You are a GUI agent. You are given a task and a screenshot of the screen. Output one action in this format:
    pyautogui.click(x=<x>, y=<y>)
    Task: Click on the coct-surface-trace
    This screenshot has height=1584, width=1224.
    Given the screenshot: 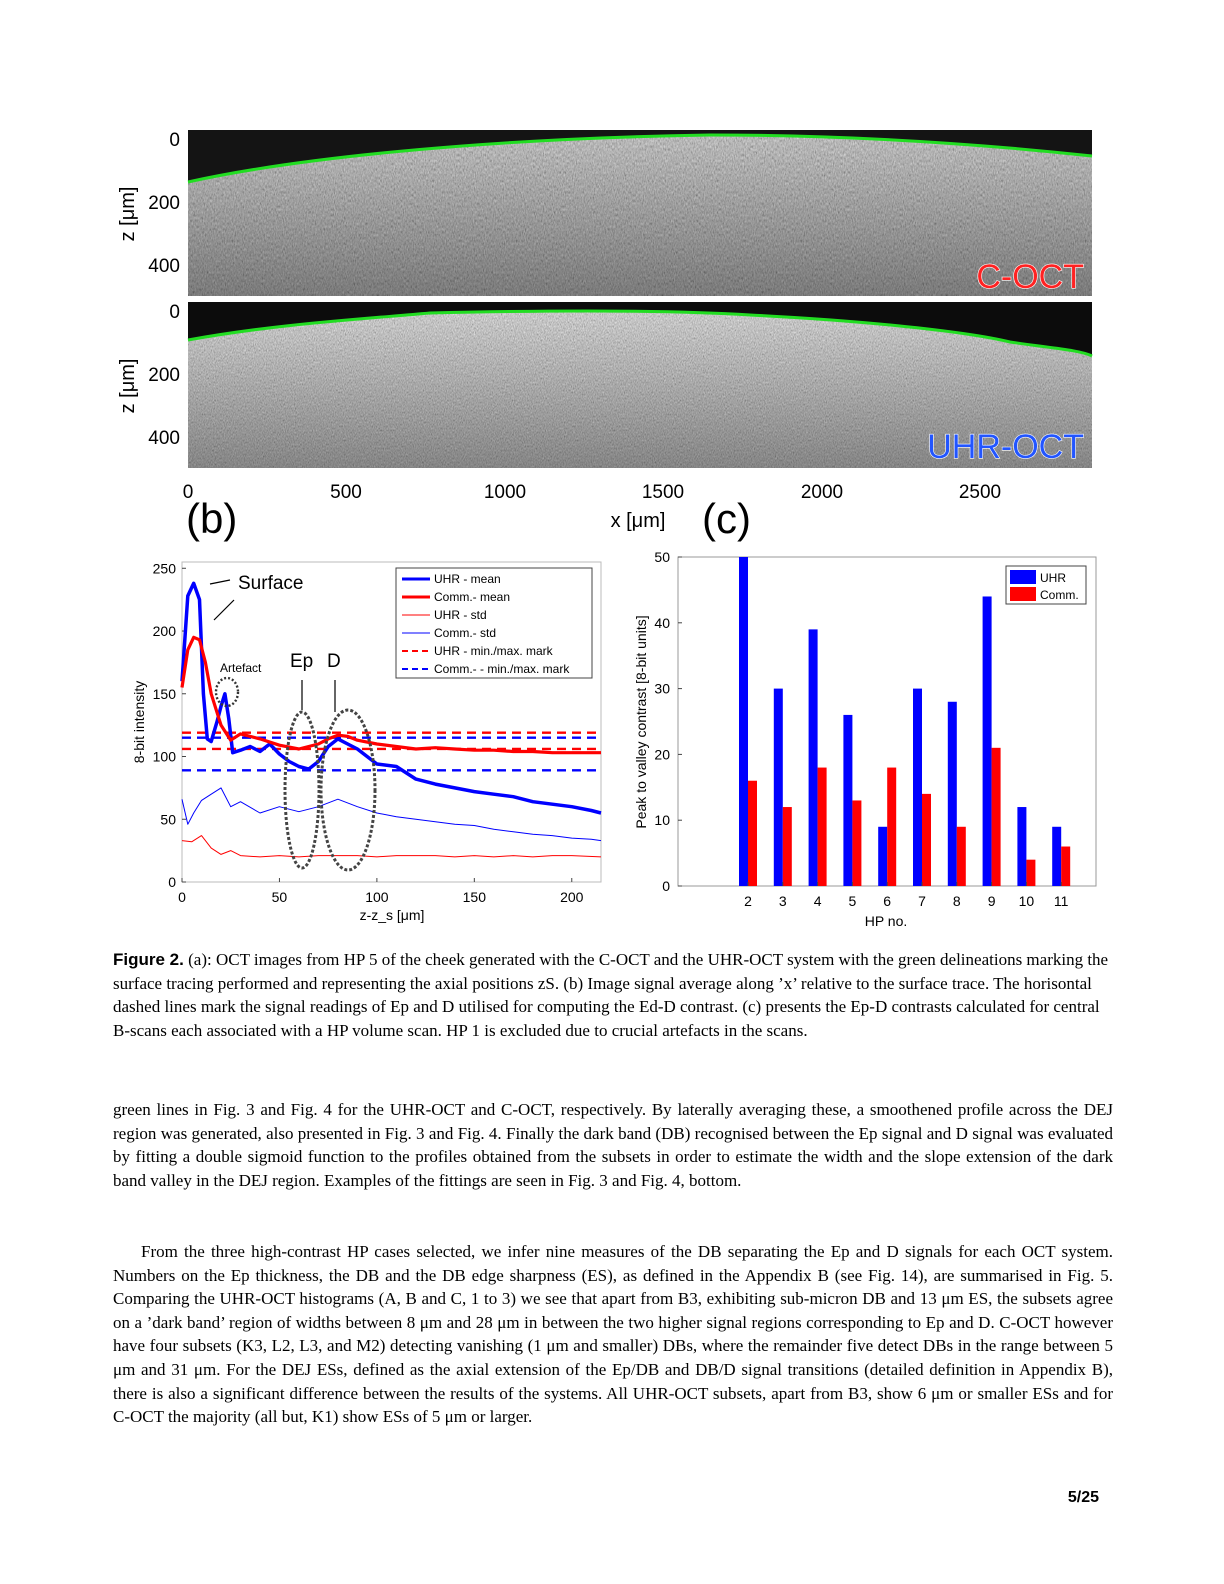 What is the action you would take?
    pyautogui.click(x=640, y=158)
    